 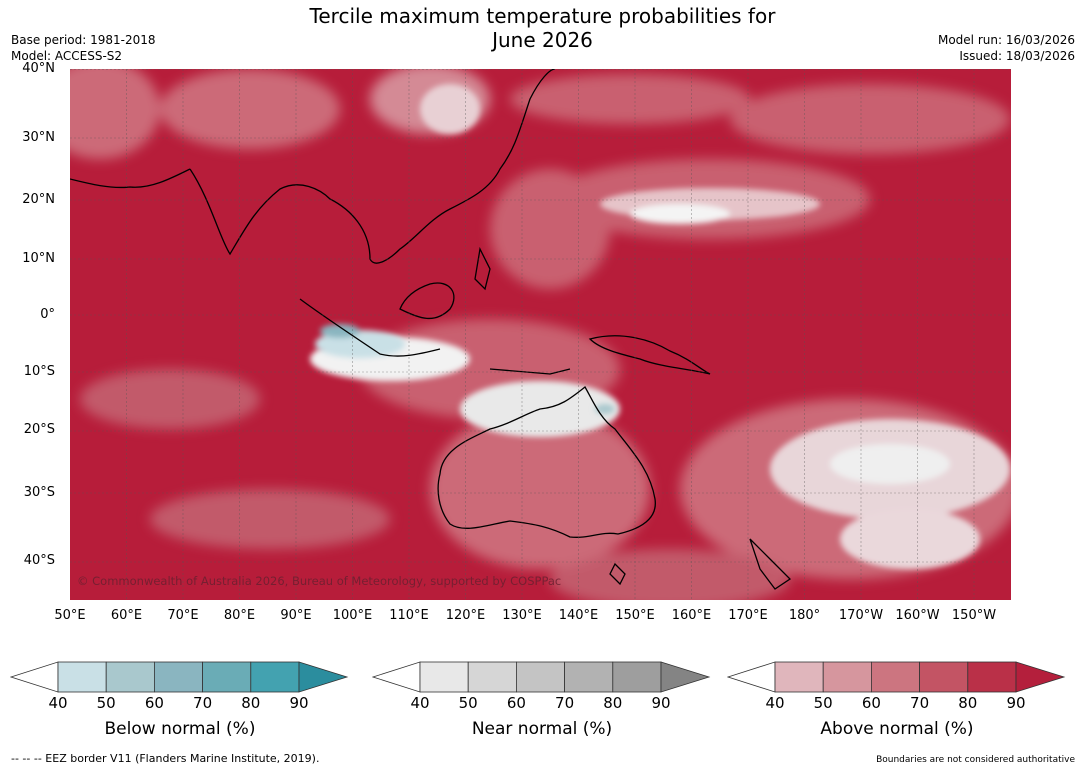 I want to click on lon-label: 110°E, so click(x=409, y=615).